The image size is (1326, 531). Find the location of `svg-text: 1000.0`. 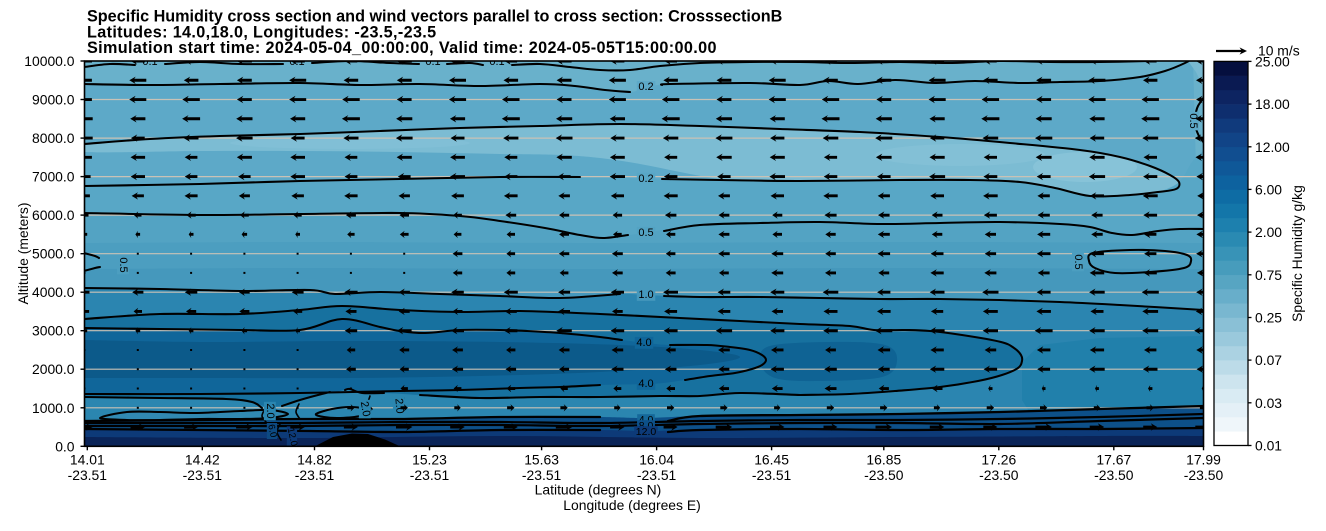

svg-text: 1000.0 is located at coordinates (53, 408).